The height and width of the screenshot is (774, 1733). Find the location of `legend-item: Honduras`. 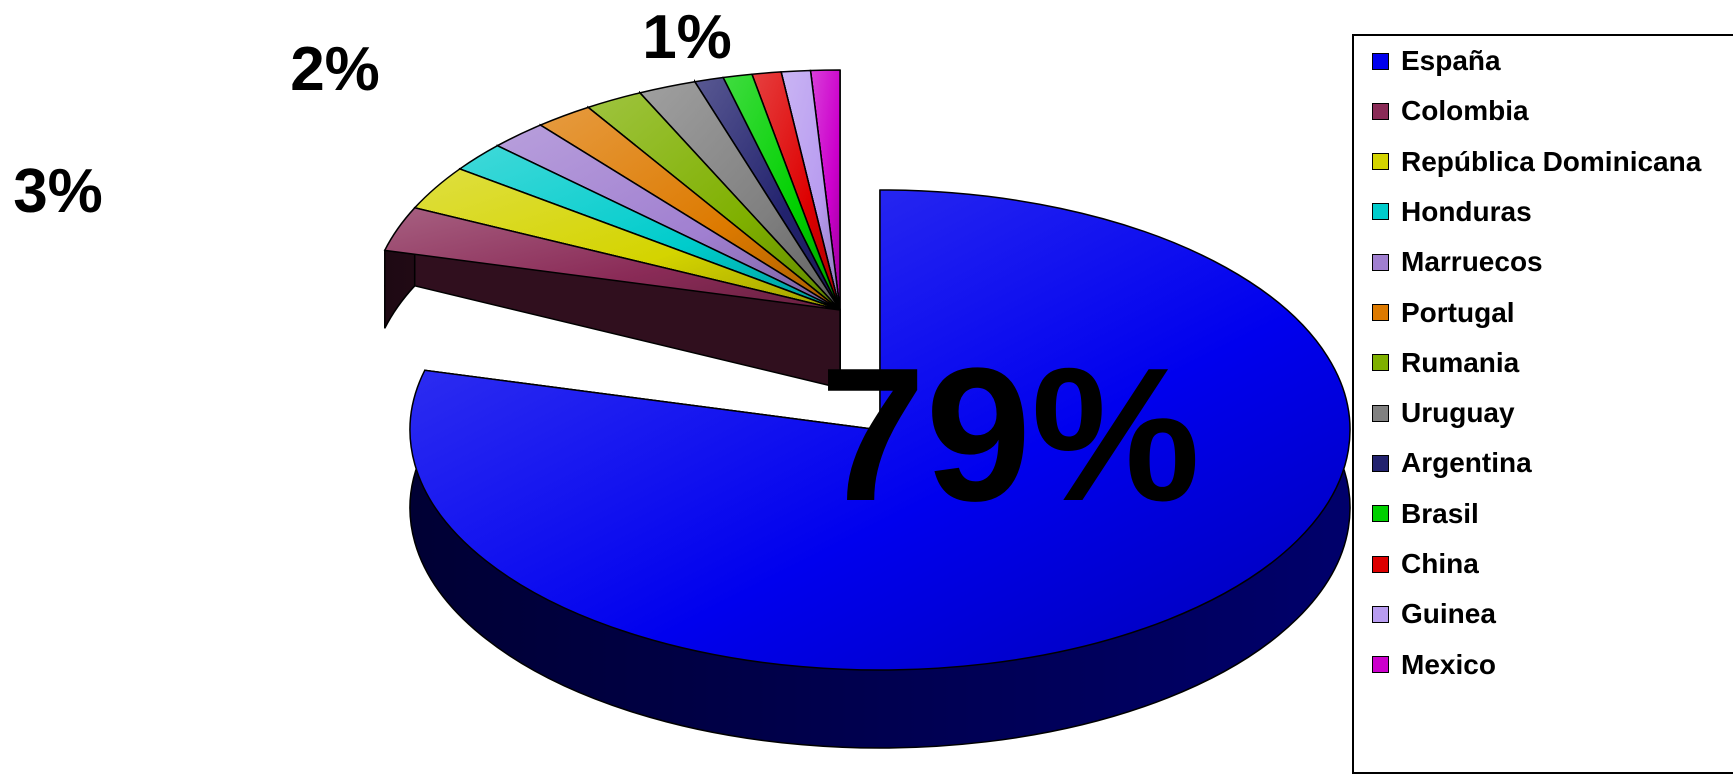

legend-item: Honduras is located at coordinates (1452, 211).